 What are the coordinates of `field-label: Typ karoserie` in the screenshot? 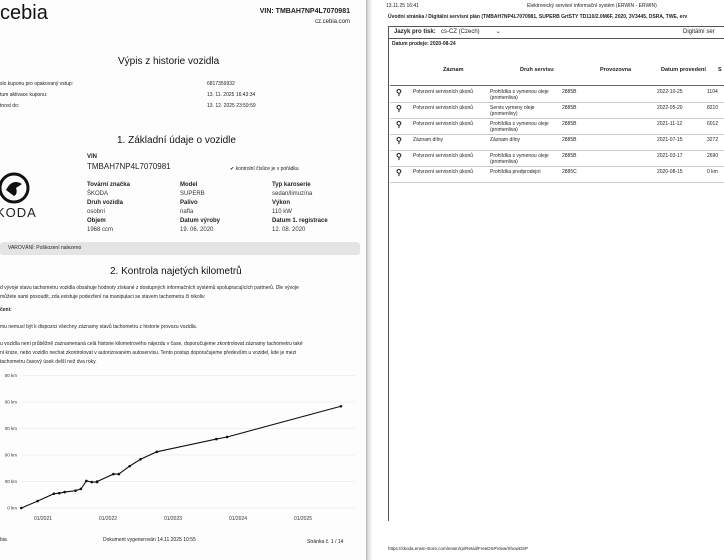 It's located at (291, 185).